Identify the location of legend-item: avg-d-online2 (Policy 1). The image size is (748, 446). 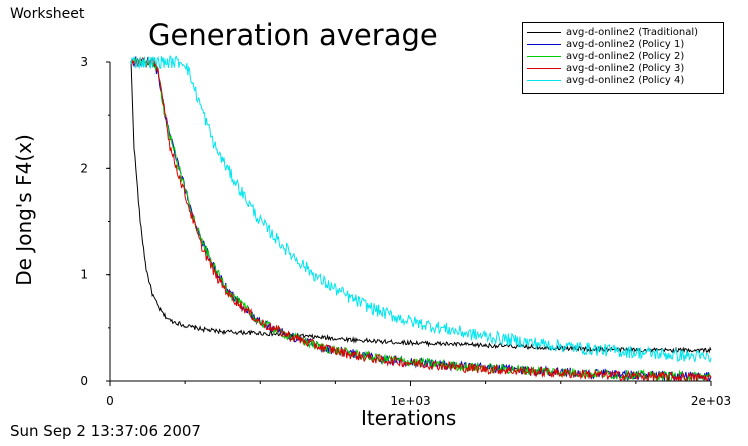
(605, 44).